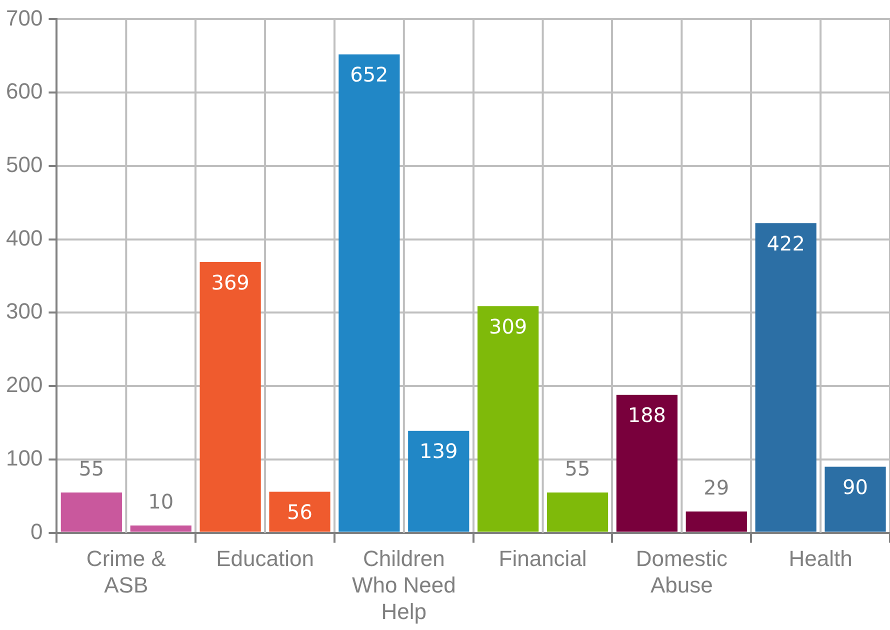  What do you see at coordinates (24, 91) in the screenshot?
I see `y-tick-label: 600` at bounding box center [24, 91].